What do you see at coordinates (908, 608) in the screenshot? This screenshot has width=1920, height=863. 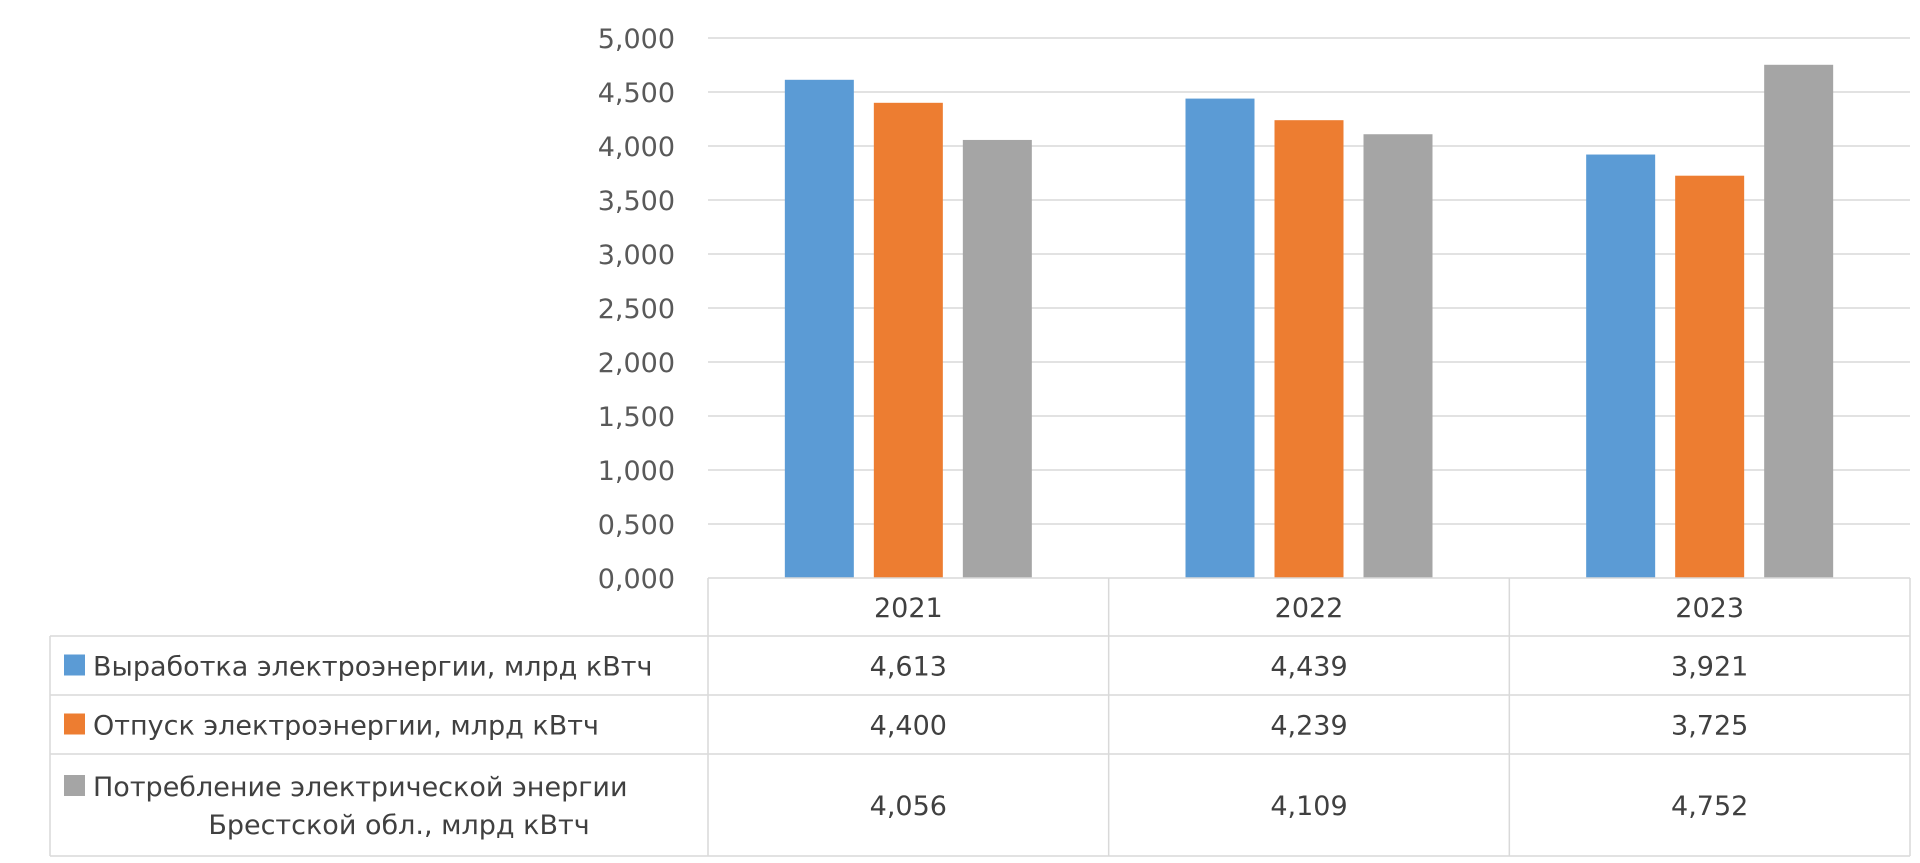 I see `x-tick-label: 2021` at bounding box center [908, 608].